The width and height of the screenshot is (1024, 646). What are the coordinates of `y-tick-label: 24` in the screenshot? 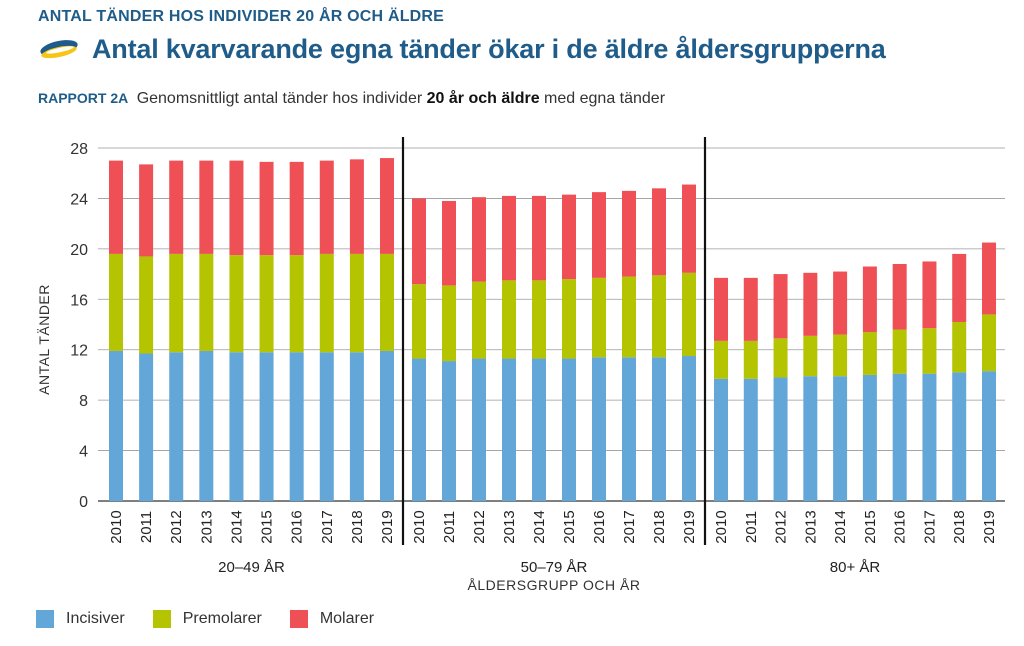 It's located at (79, 199).